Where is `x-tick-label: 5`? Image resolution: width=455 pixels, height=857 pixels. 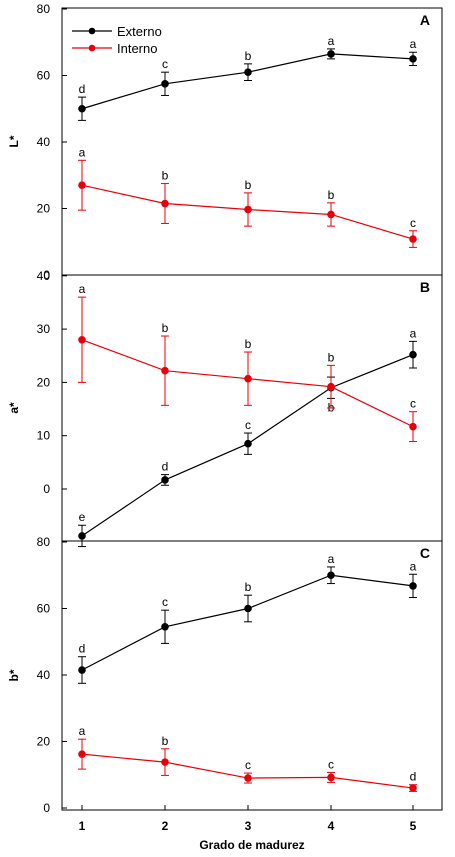 x-tick-label: 5 is located at coordinates (413, 826).